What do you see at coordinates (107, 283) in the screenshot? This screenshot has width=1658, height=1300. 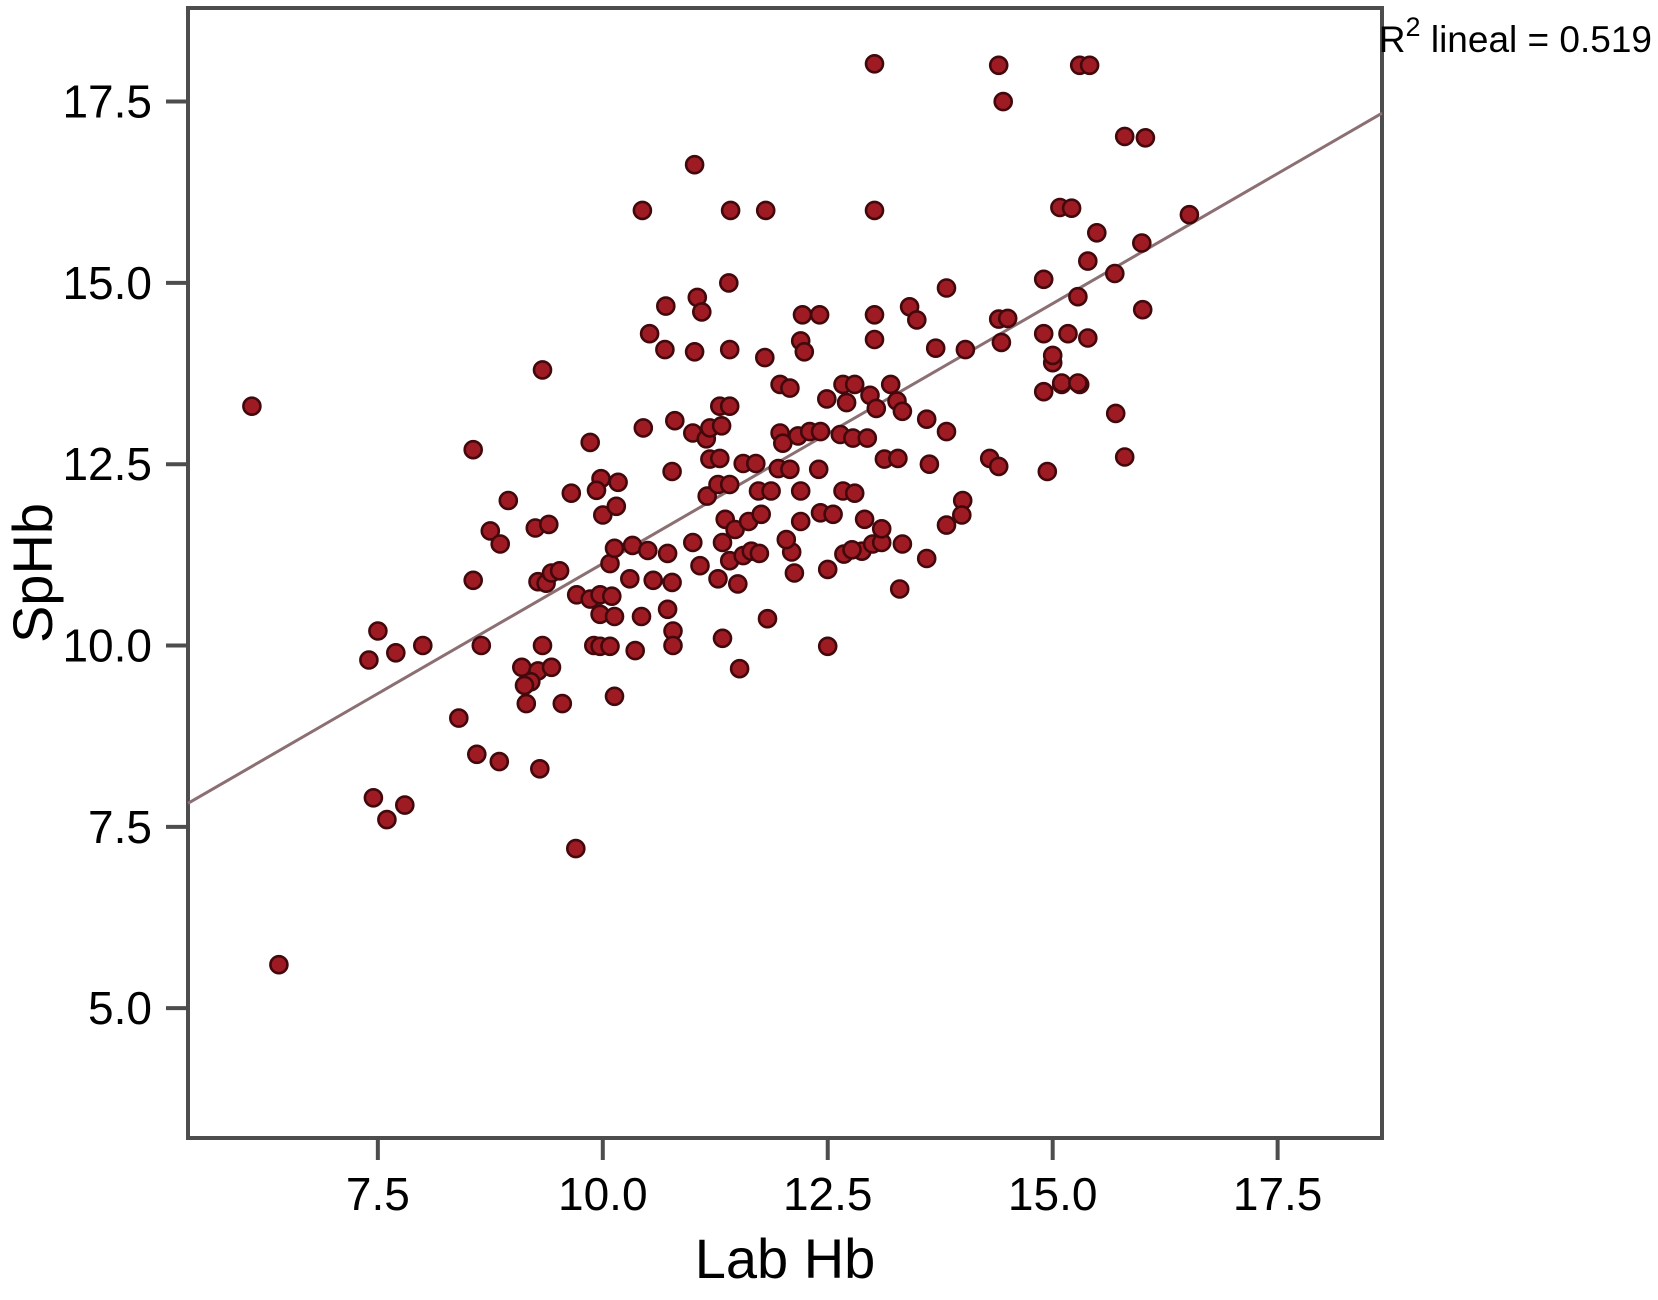 I see `y-tick-label: 15.0` at bounding box center [107, 283].